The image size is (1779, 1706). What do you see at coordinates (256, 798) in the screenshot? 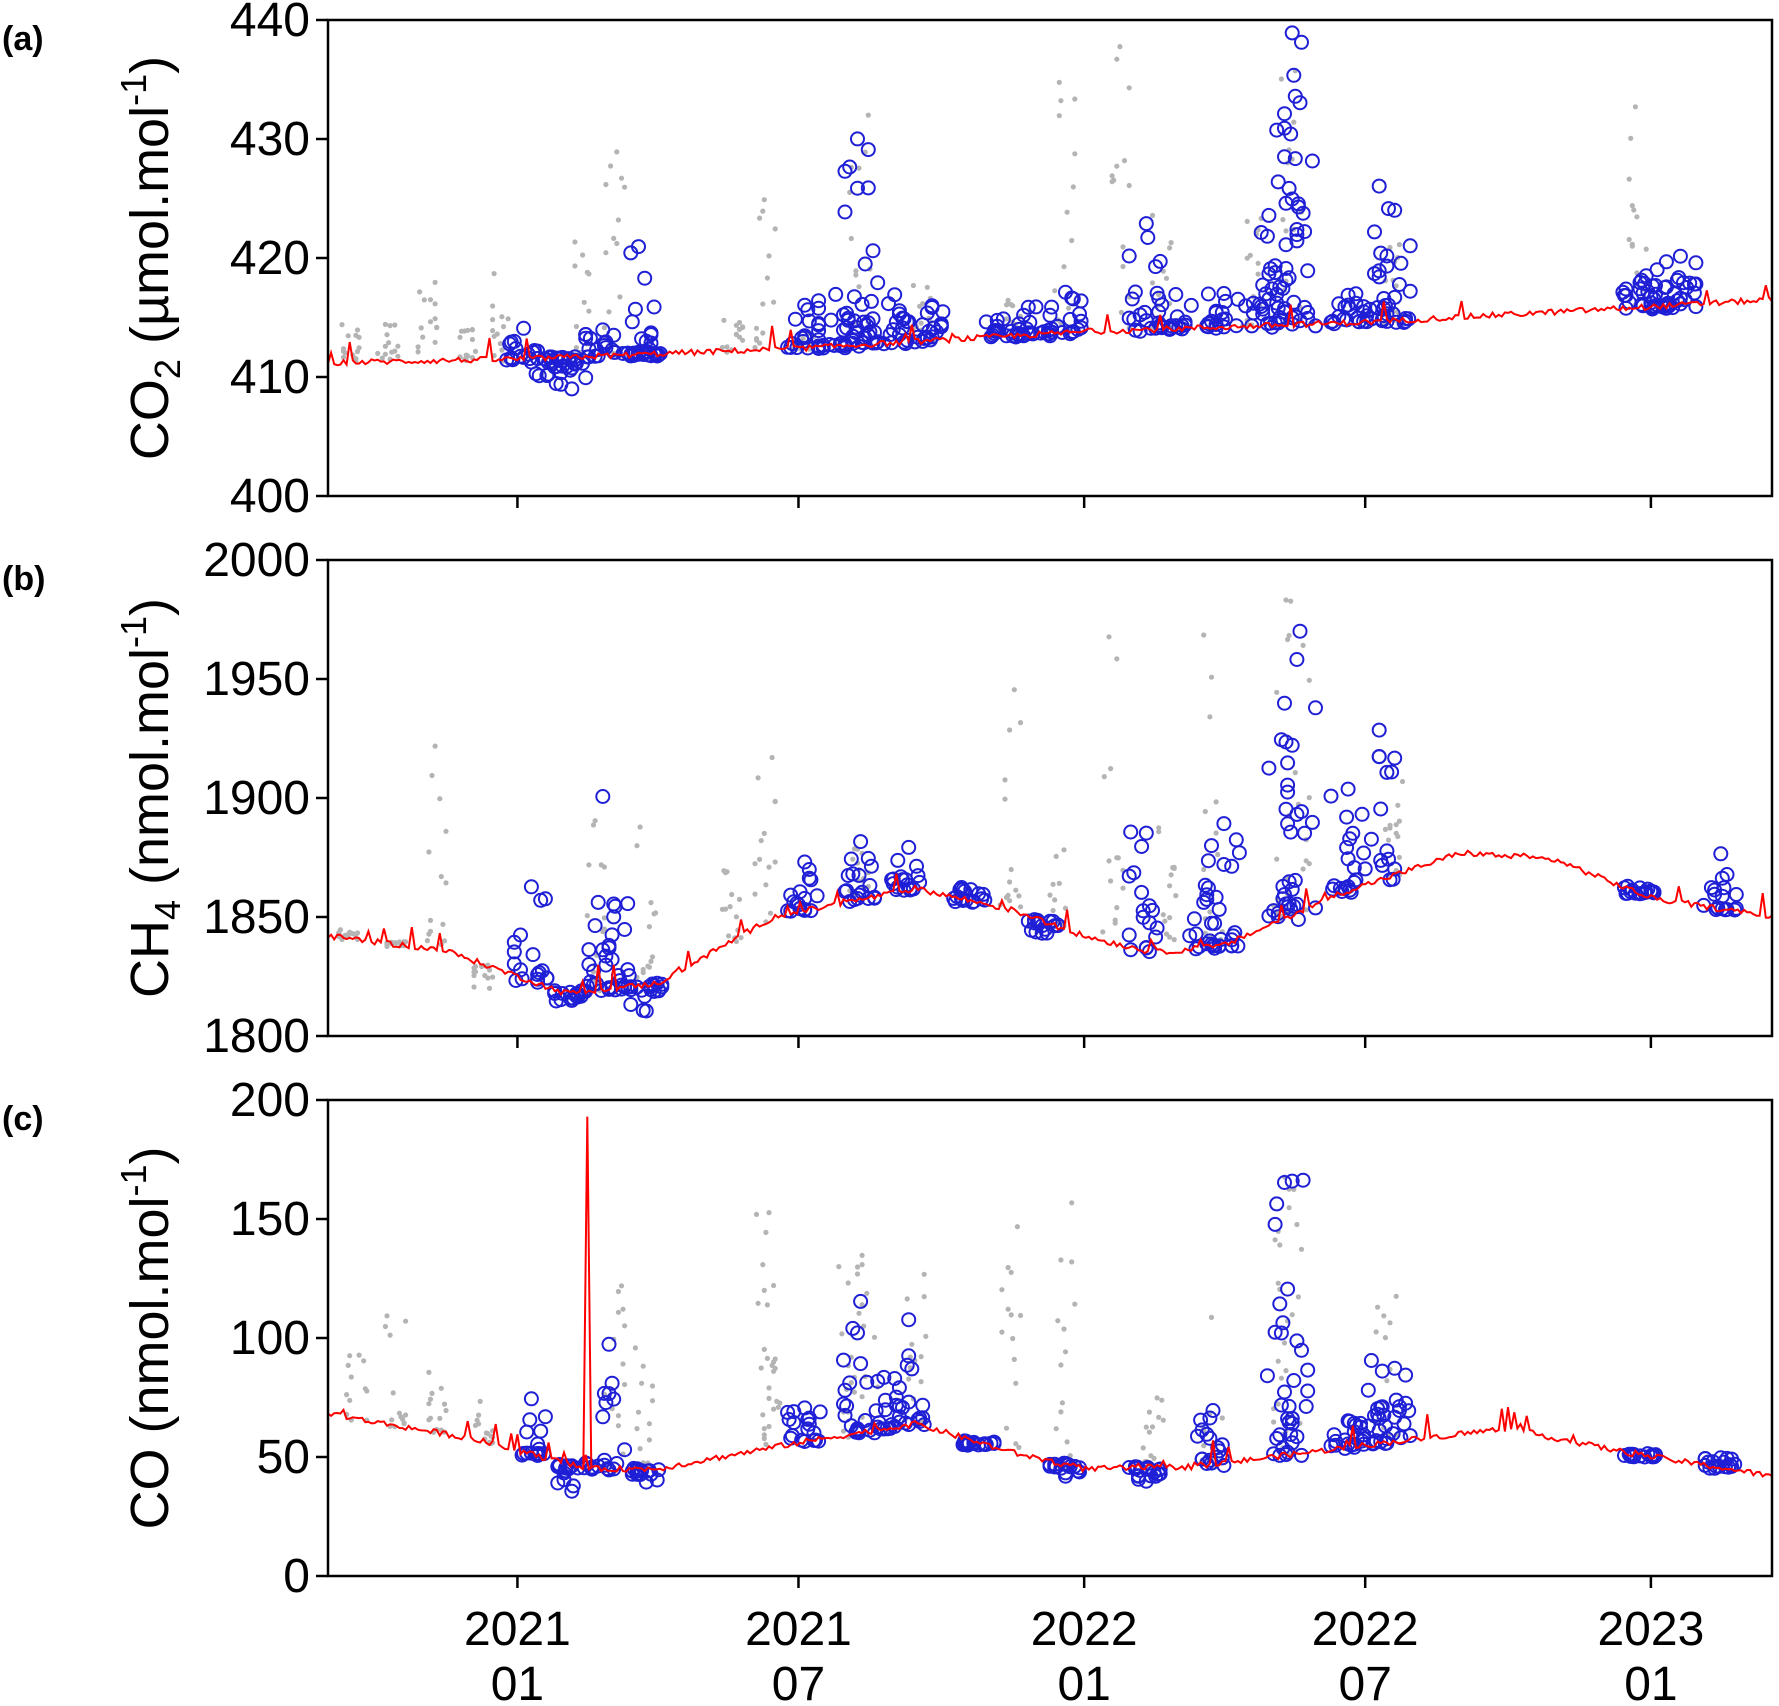
I see `y-tick-label: 1900` at bounding box center [256, 798].